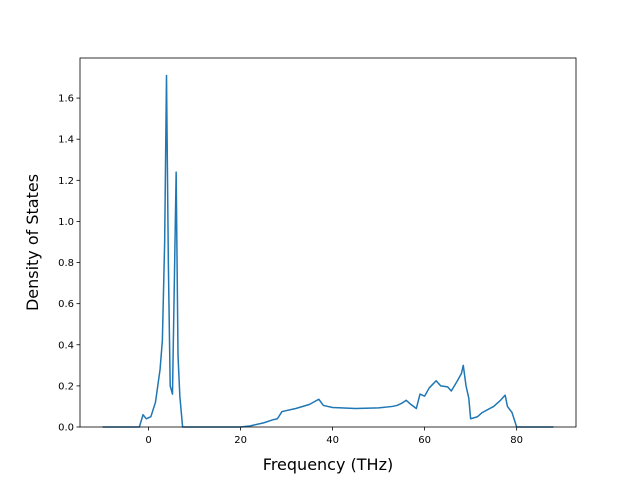  Describe the element at coordinates (66, 304) in the screenshot. I see `y-tick-label: 0.6` at that location.